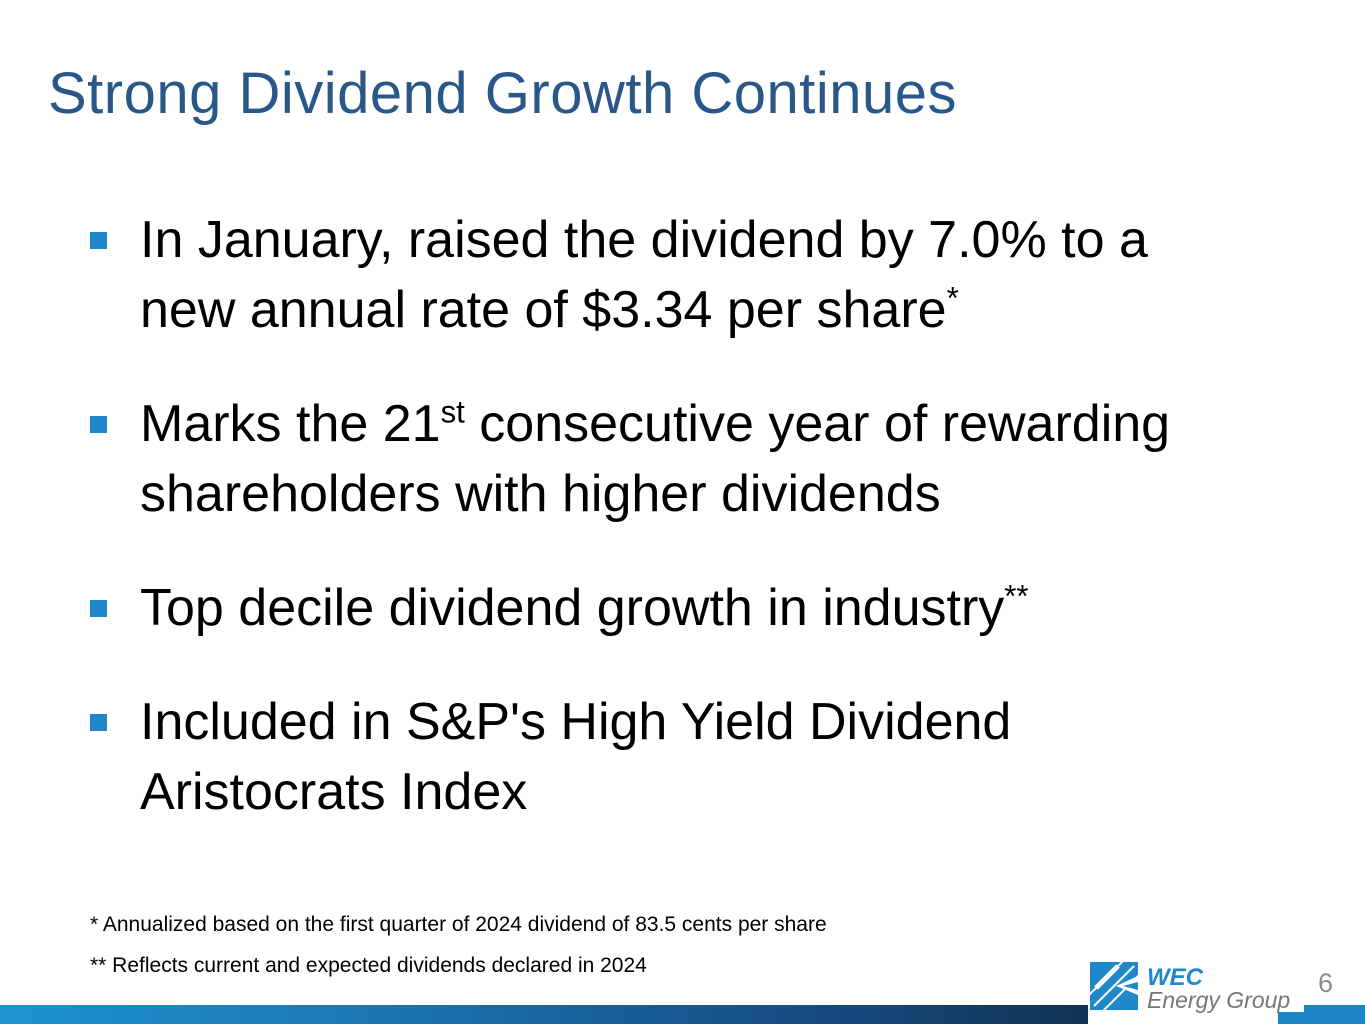 The height and width of the screenshot is (1024, 1365). I want to click on bullet-text-3: Top decile dividend growth in industry**, so click(584, 608).